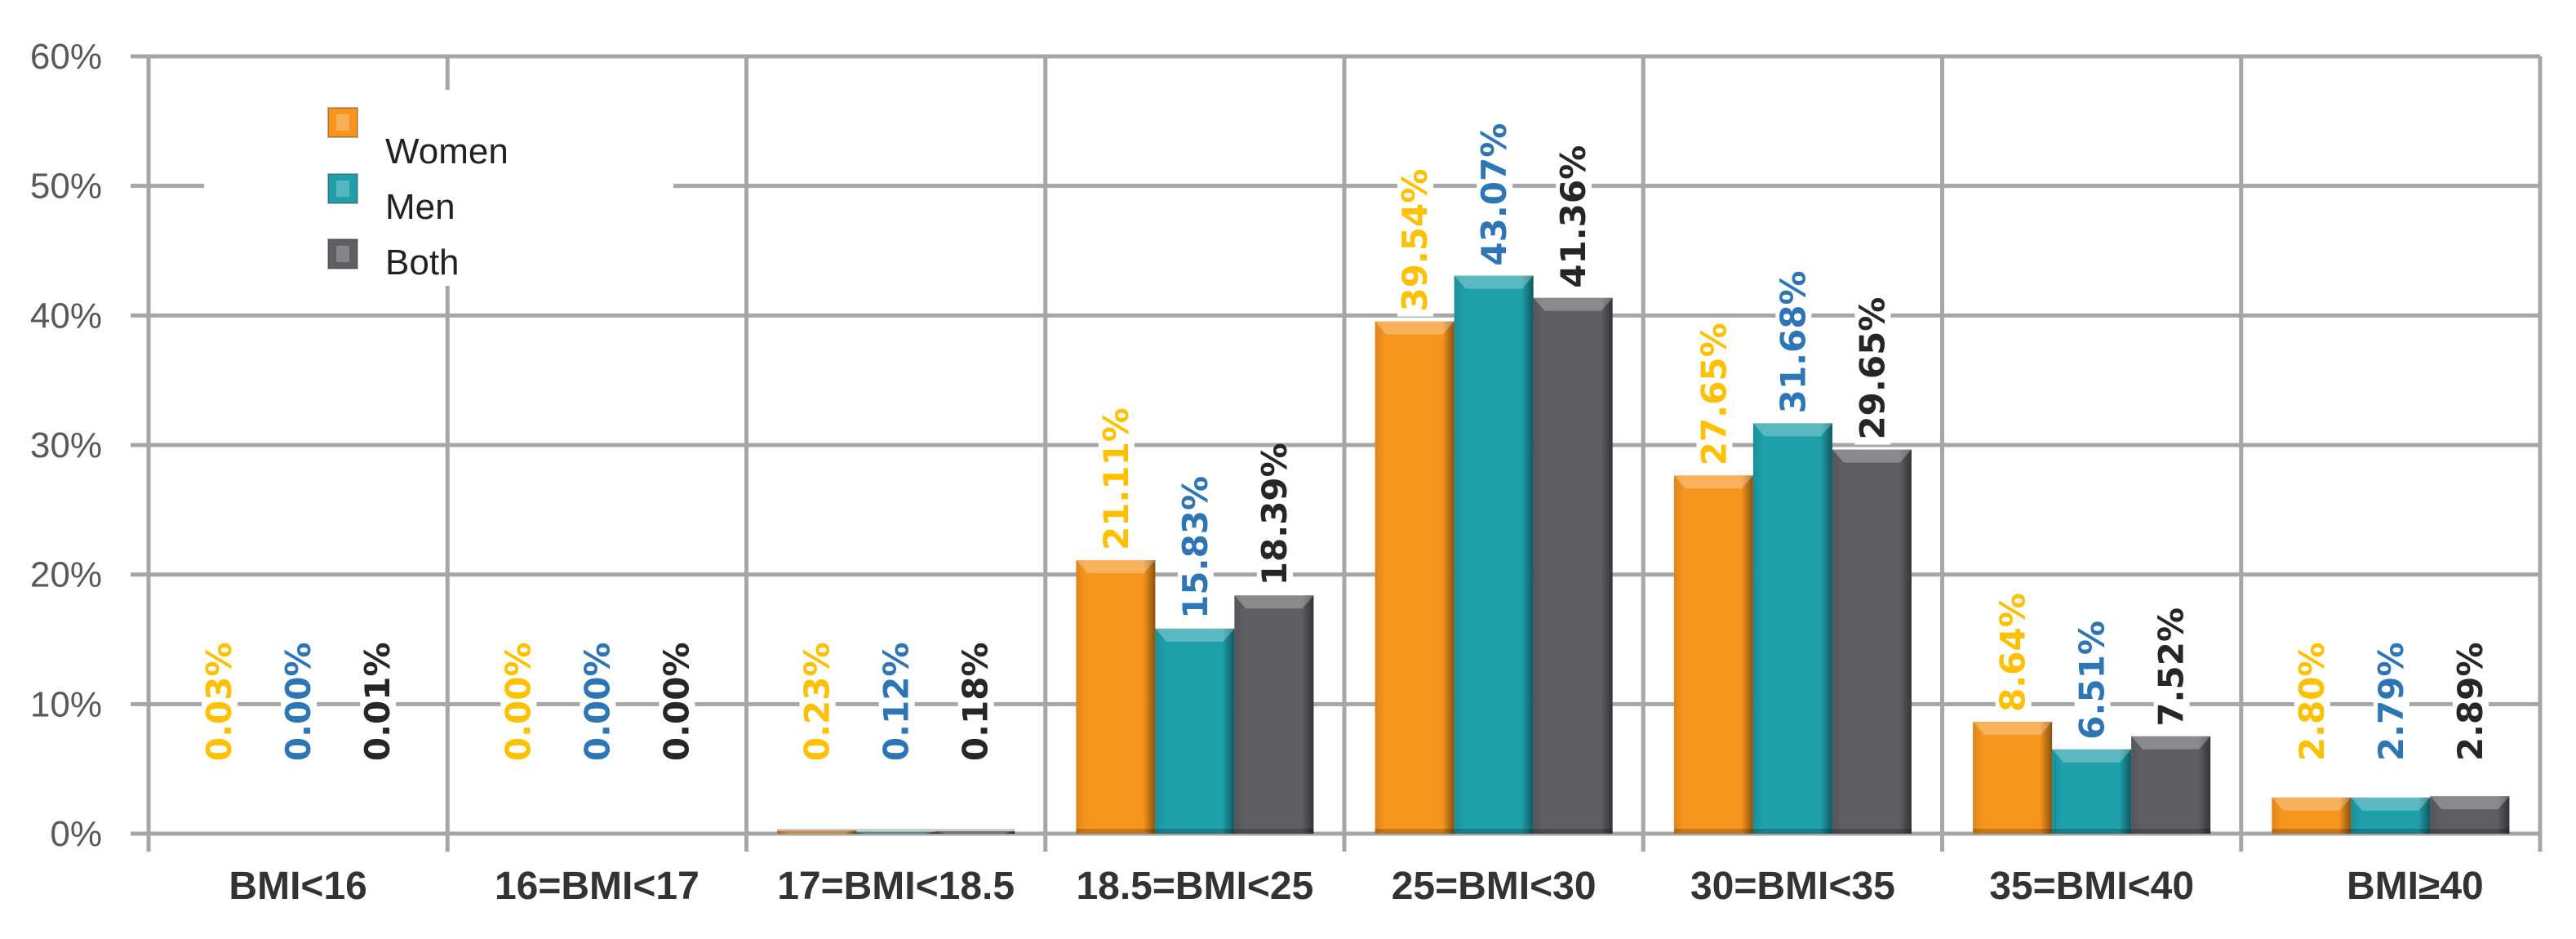 This screenshot has width=2576, height=939. I want to click on legend-label: Both, so click(422, 263).